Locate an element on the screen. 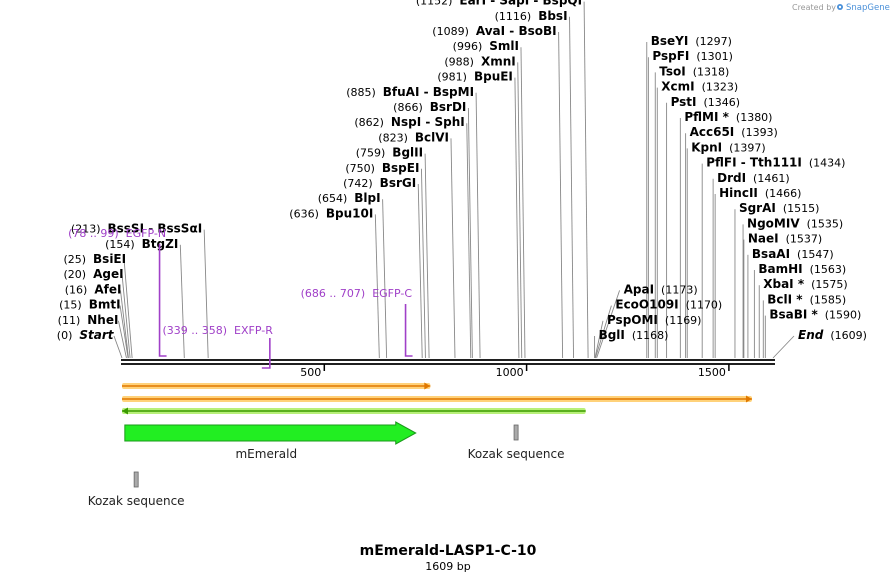 Image resolution: width=896 pixels, height=582 pixels. site-label: PstI (1346) is located at coordinates (706, 102).